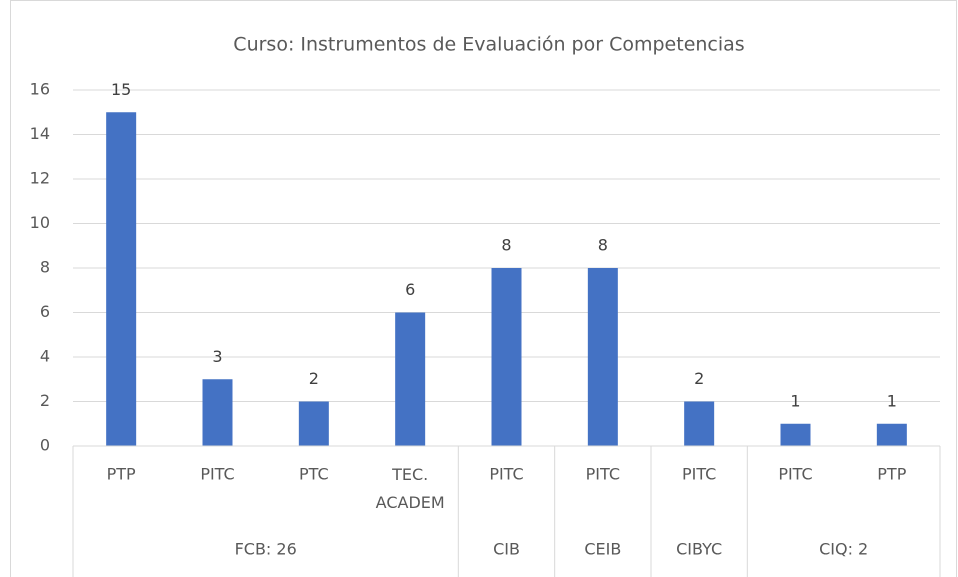 Image resolution: width=958 pixels, height=577 pixels. I want to click on y-tick-label: 8, so click(45, 267).